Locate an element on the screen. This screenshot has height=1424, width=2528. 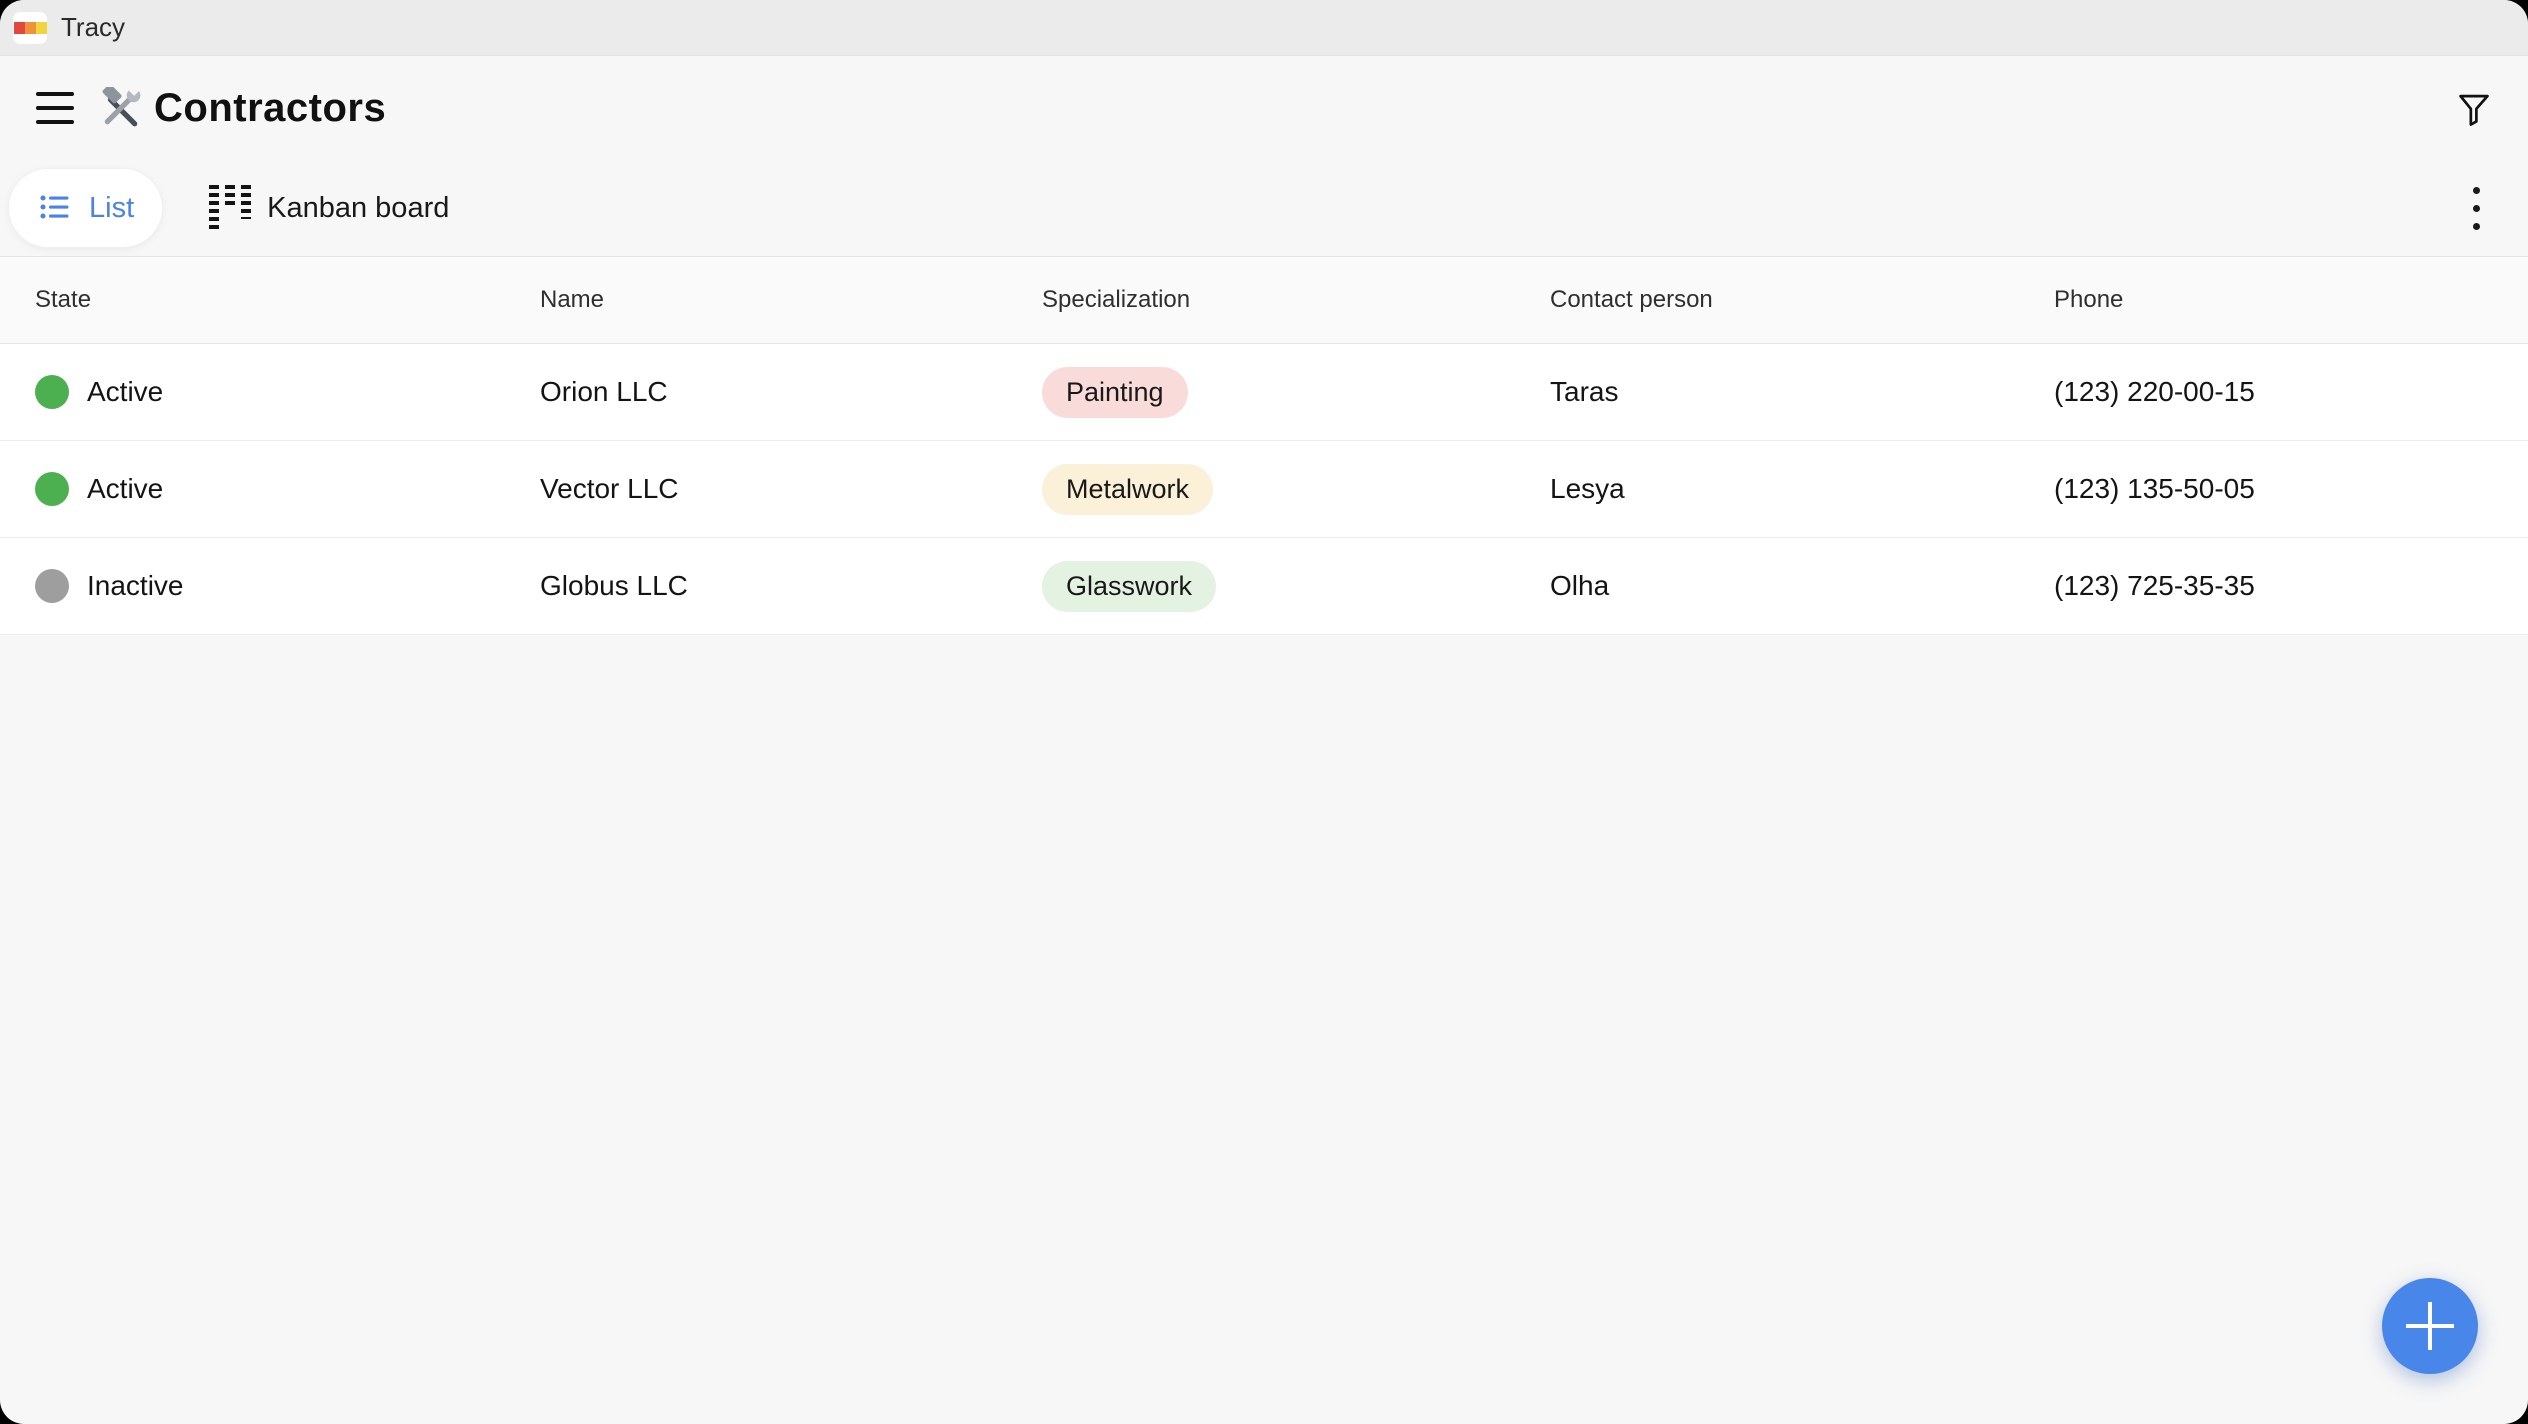
state-label: Inactive is located at coordinates (135, 585).